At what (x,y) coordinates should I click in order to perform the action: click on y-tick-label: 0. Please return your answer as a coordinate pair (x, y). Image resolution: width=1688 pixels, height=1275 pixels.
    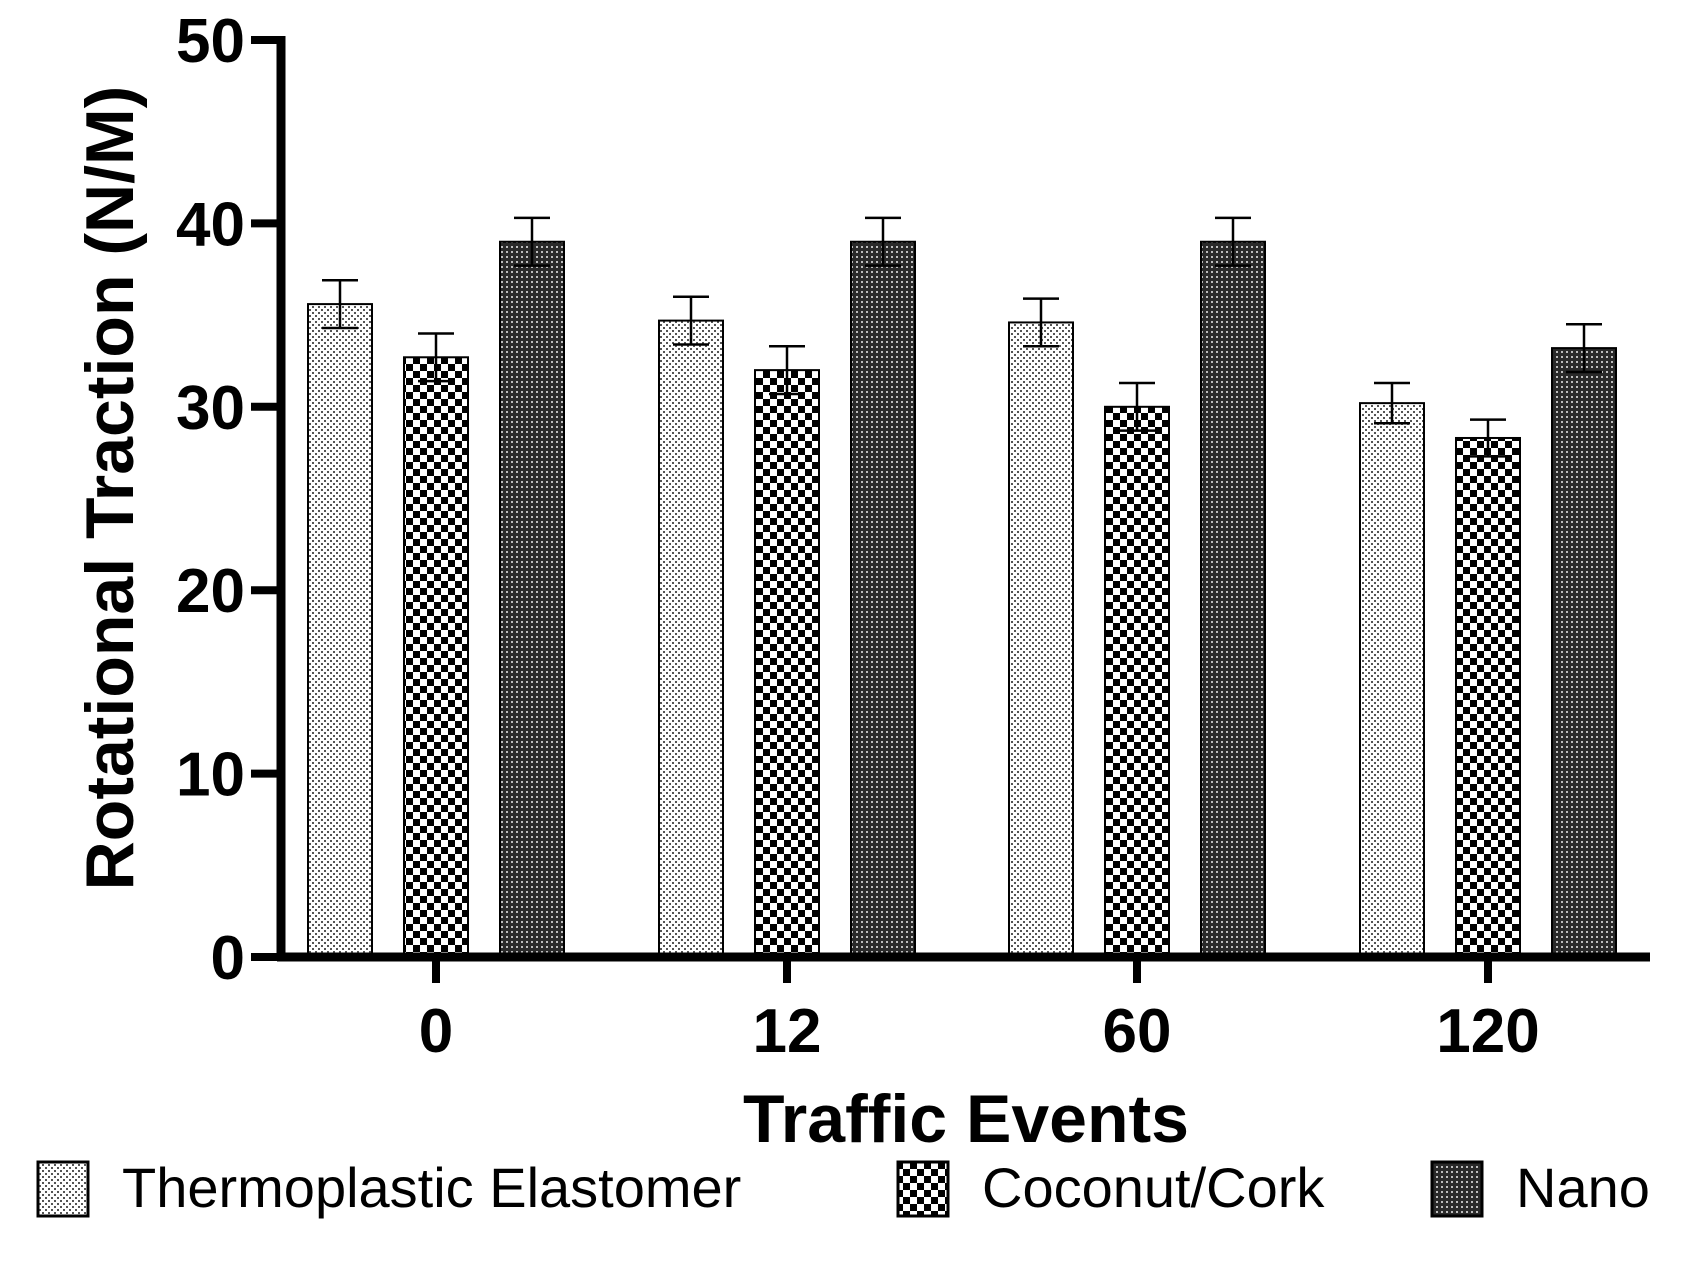
    Looking at the image, I should click on (228, 958).